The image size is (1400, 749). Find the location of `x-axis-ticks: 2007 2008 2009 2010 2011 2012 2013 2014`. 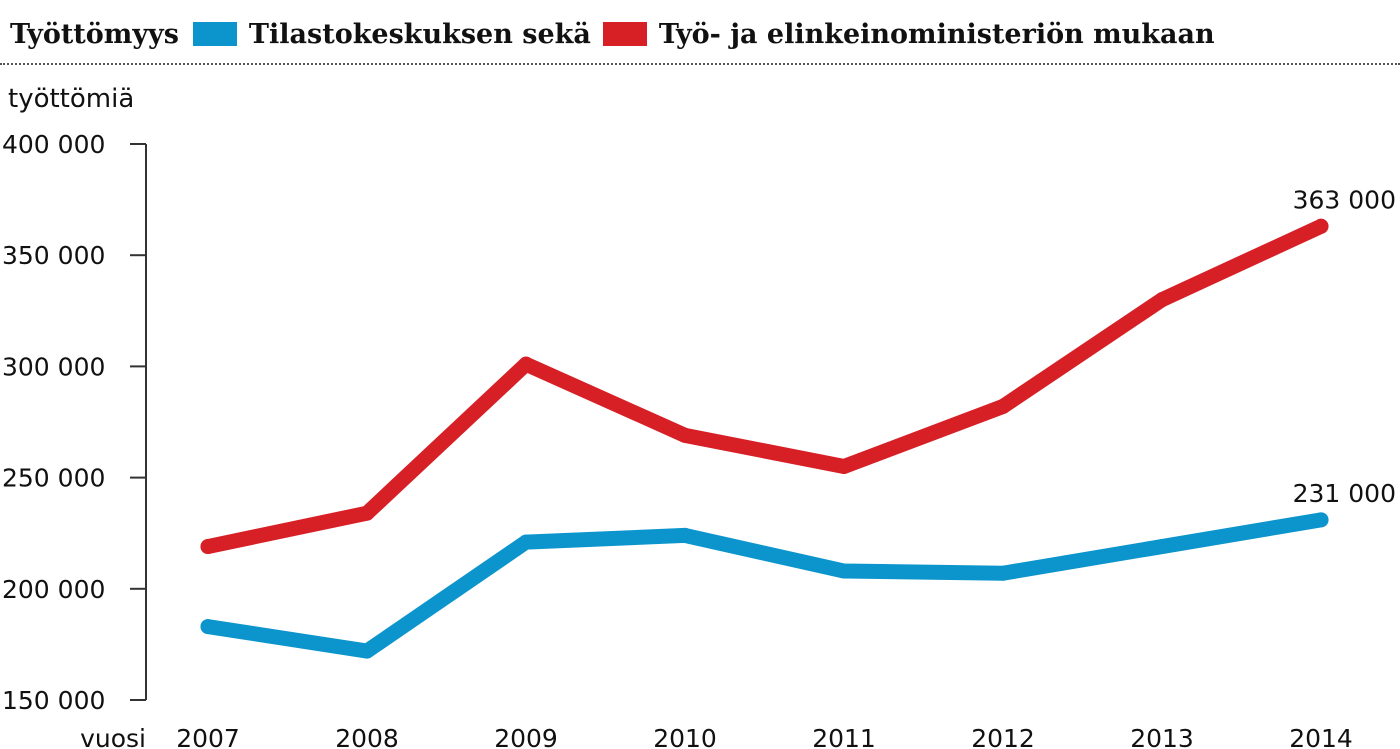

x-axis-ticks: 2007 2008 2009 2010 2011 2012 2013 2014 is located at coordinates (764, 736).